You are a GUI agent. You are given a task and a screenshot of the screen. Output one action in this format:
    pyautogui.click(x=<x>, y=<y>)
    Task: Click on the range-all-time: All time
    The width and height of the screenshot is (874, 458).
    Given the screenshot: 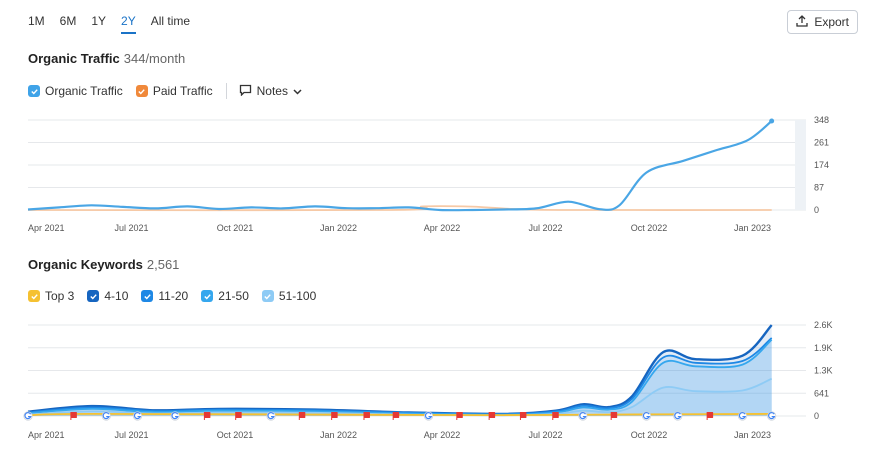 What is the action you would take?
    pyautogui.click(x=170, y=21)
    